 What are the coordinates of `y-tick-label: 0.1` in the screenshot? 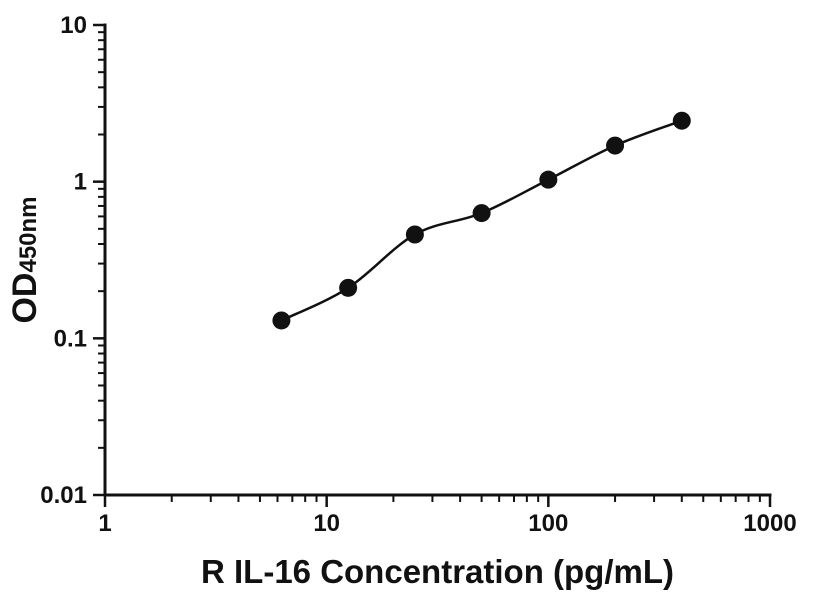 It's located at (70, 338).